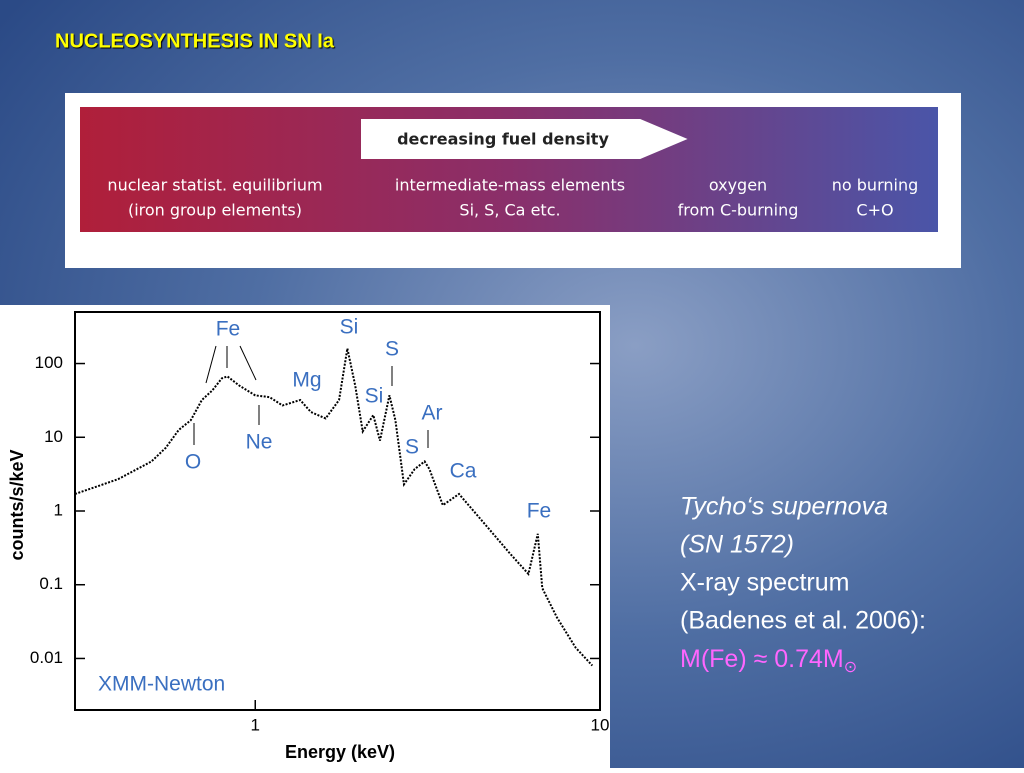 Image resolution: width=1024 pixels, height=773 pixels. What do you see at coordinates (463, 471) in the screenshot?
I see `line-annotation: Ca` at bounding box center [463, 471].